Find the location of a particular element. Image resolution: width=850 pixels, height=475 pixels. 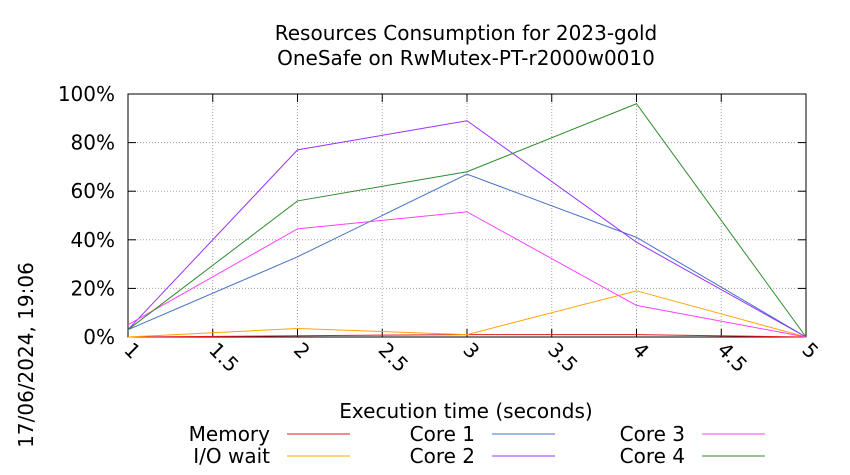

y-tick-label: 100% is located at coordinates (86, 94).